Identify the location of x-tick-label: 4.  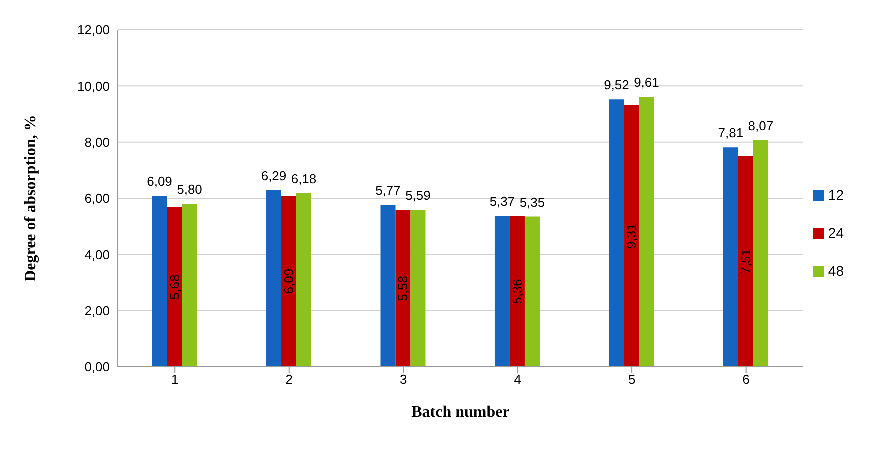
(518, 380).